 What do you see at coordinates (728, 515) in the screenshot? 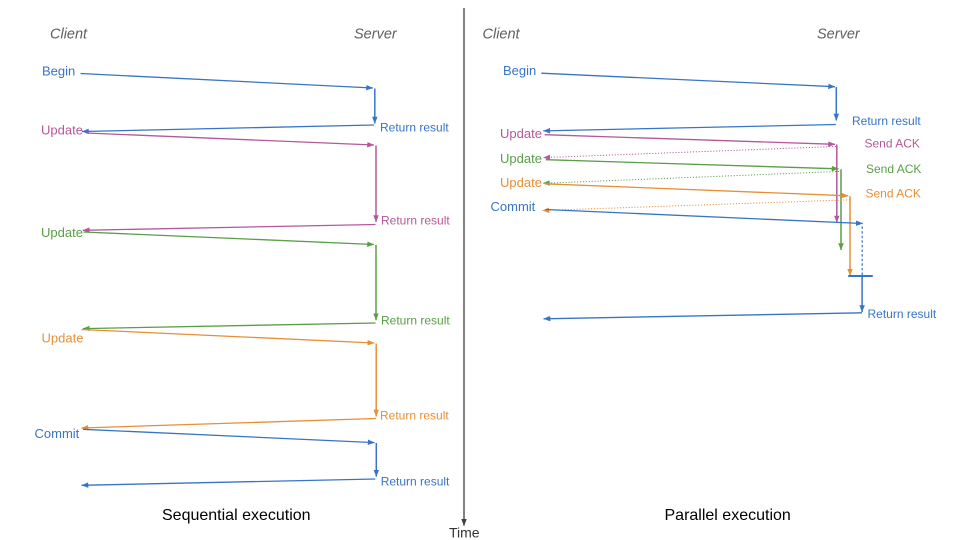
I see `svg-text: Parallel execution` at bounding box center [728, 515].